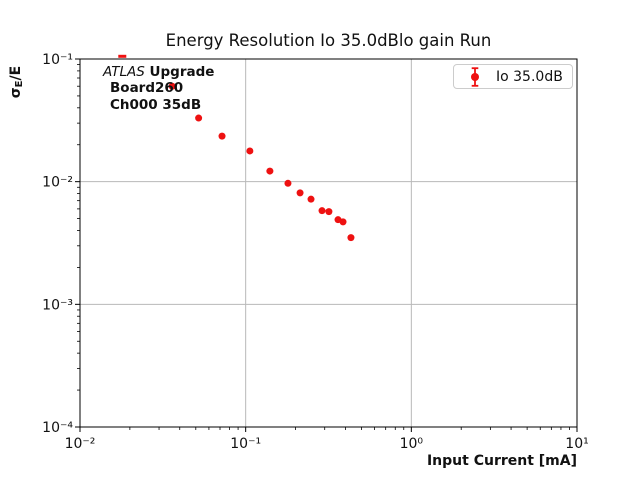 This screenshot has height=480, width=640. Describe the element at coordinates (501, 461) in the screenshot. I see `x-axis-label: Input Current [mA]` at that location.